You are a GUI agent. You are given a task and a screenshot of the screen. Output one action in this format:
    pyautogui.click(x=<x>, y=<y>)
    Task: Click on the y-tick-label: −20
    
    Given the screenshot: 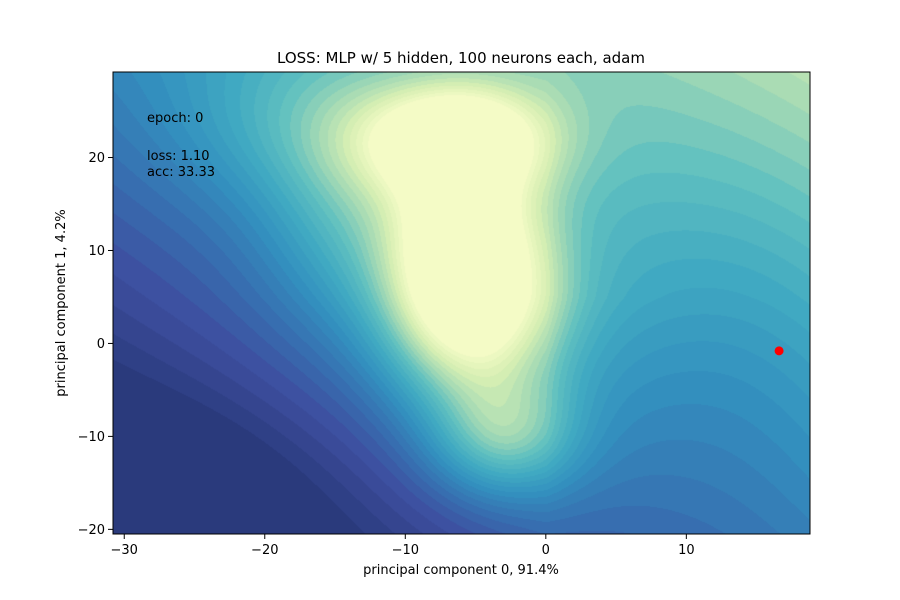 What is the action you would take?
    pyautogui.click(x=91, y=530)
    